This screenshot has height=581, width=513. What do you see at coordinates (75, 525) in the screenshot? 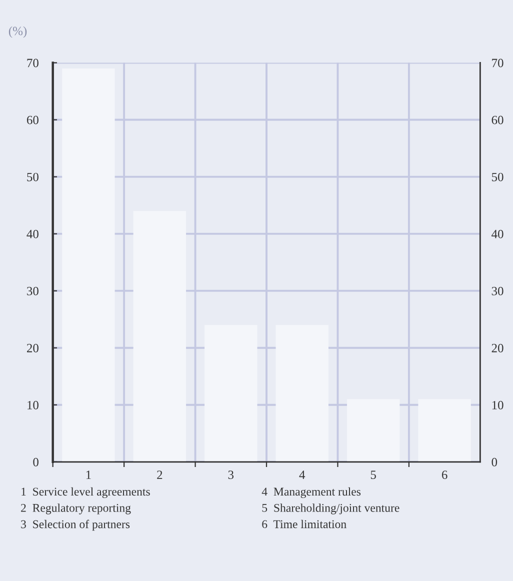
I see `text: 3 Selection of partners` at bounding box center [75, 525].